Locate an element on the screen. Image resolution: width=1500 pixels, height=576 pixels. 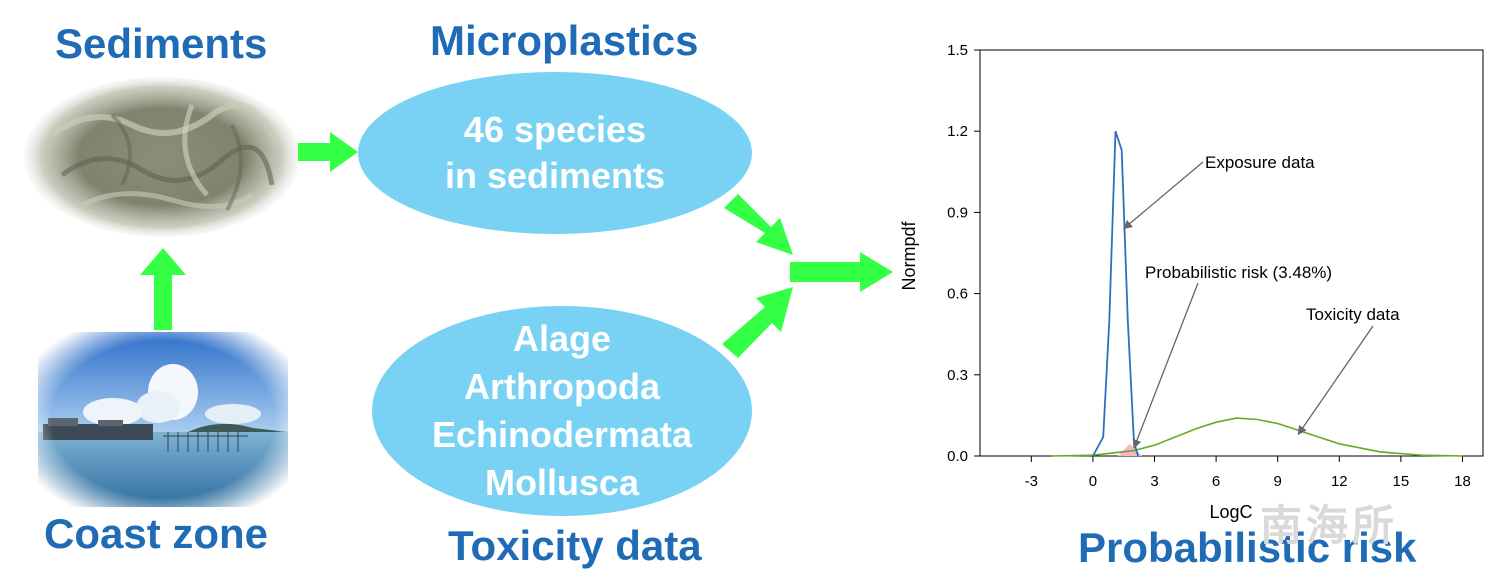
x-axis-label: LogC is located at coordinates (1230, 512).